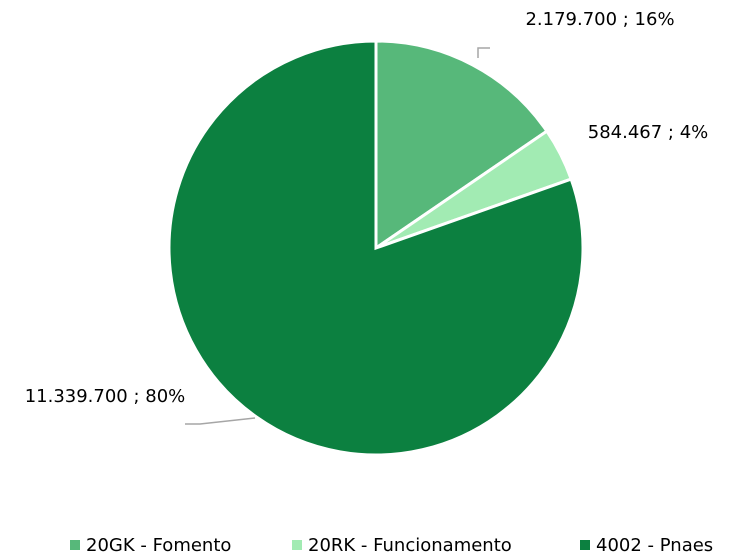  I want to click on legend-label: 20GK - Fomento, so click(158, 545).